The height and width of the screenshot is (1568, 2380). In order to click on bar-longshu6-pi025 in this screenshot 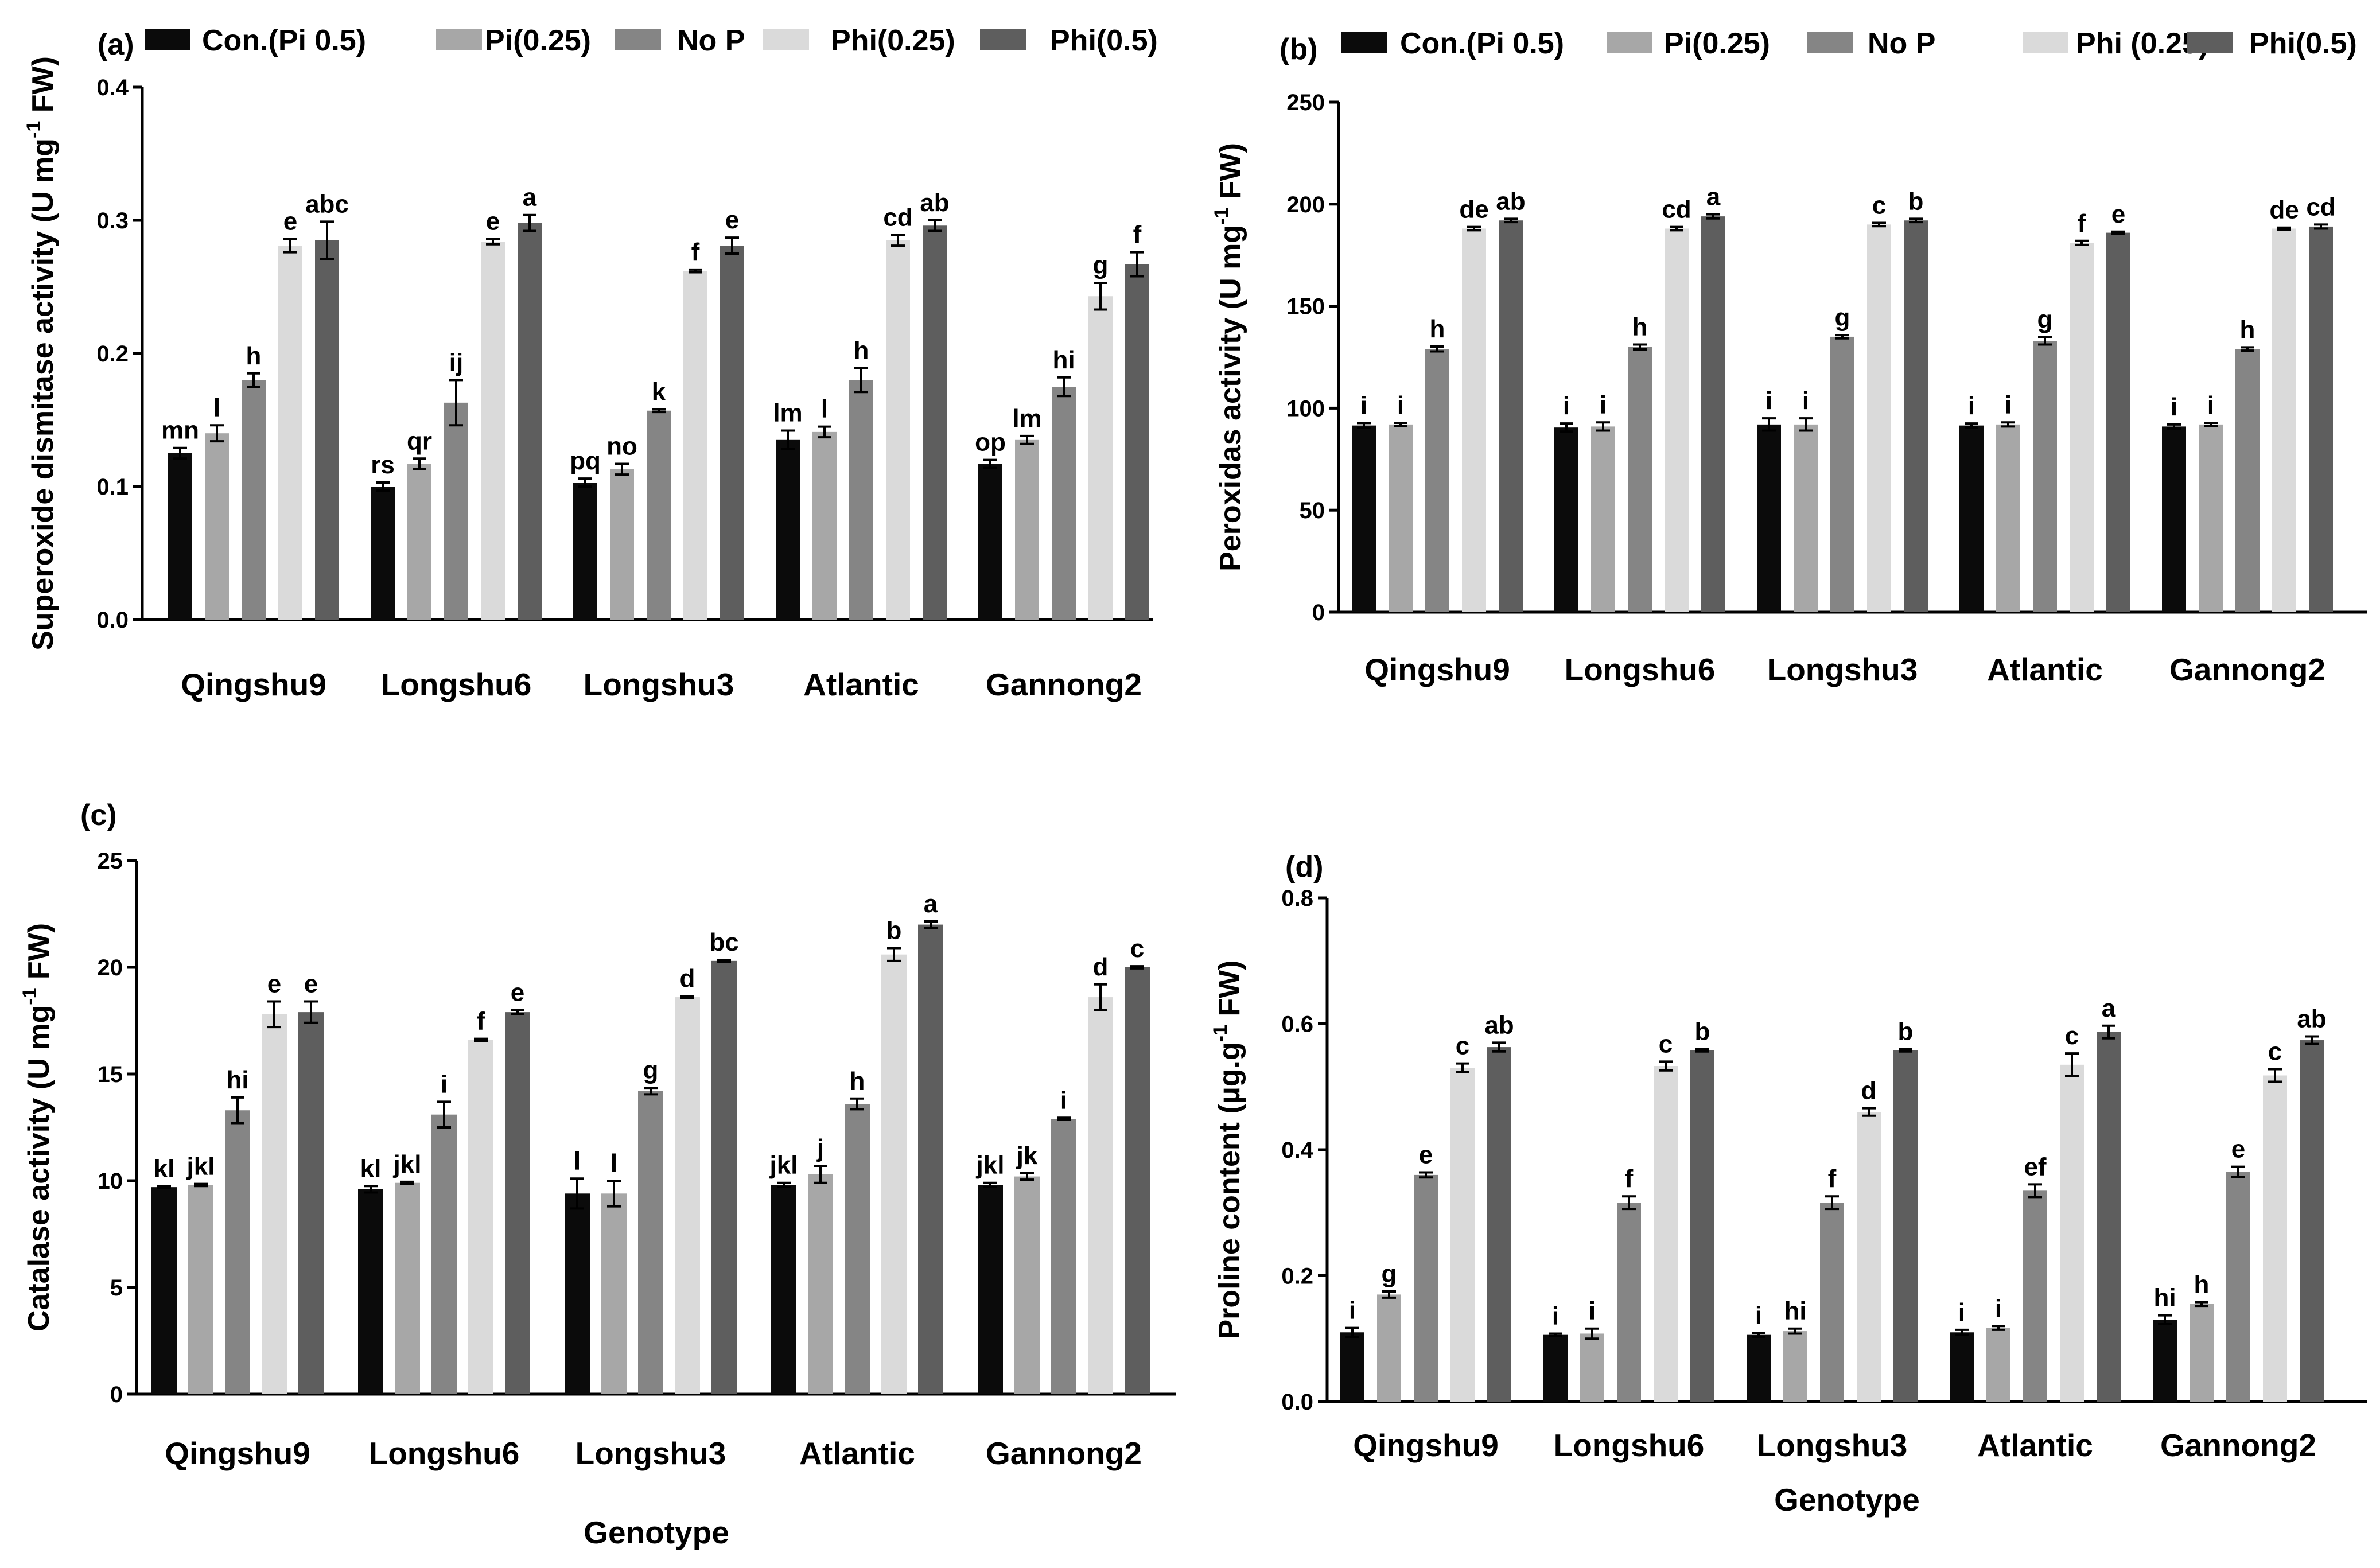, I will do `click(407, 1288)`.